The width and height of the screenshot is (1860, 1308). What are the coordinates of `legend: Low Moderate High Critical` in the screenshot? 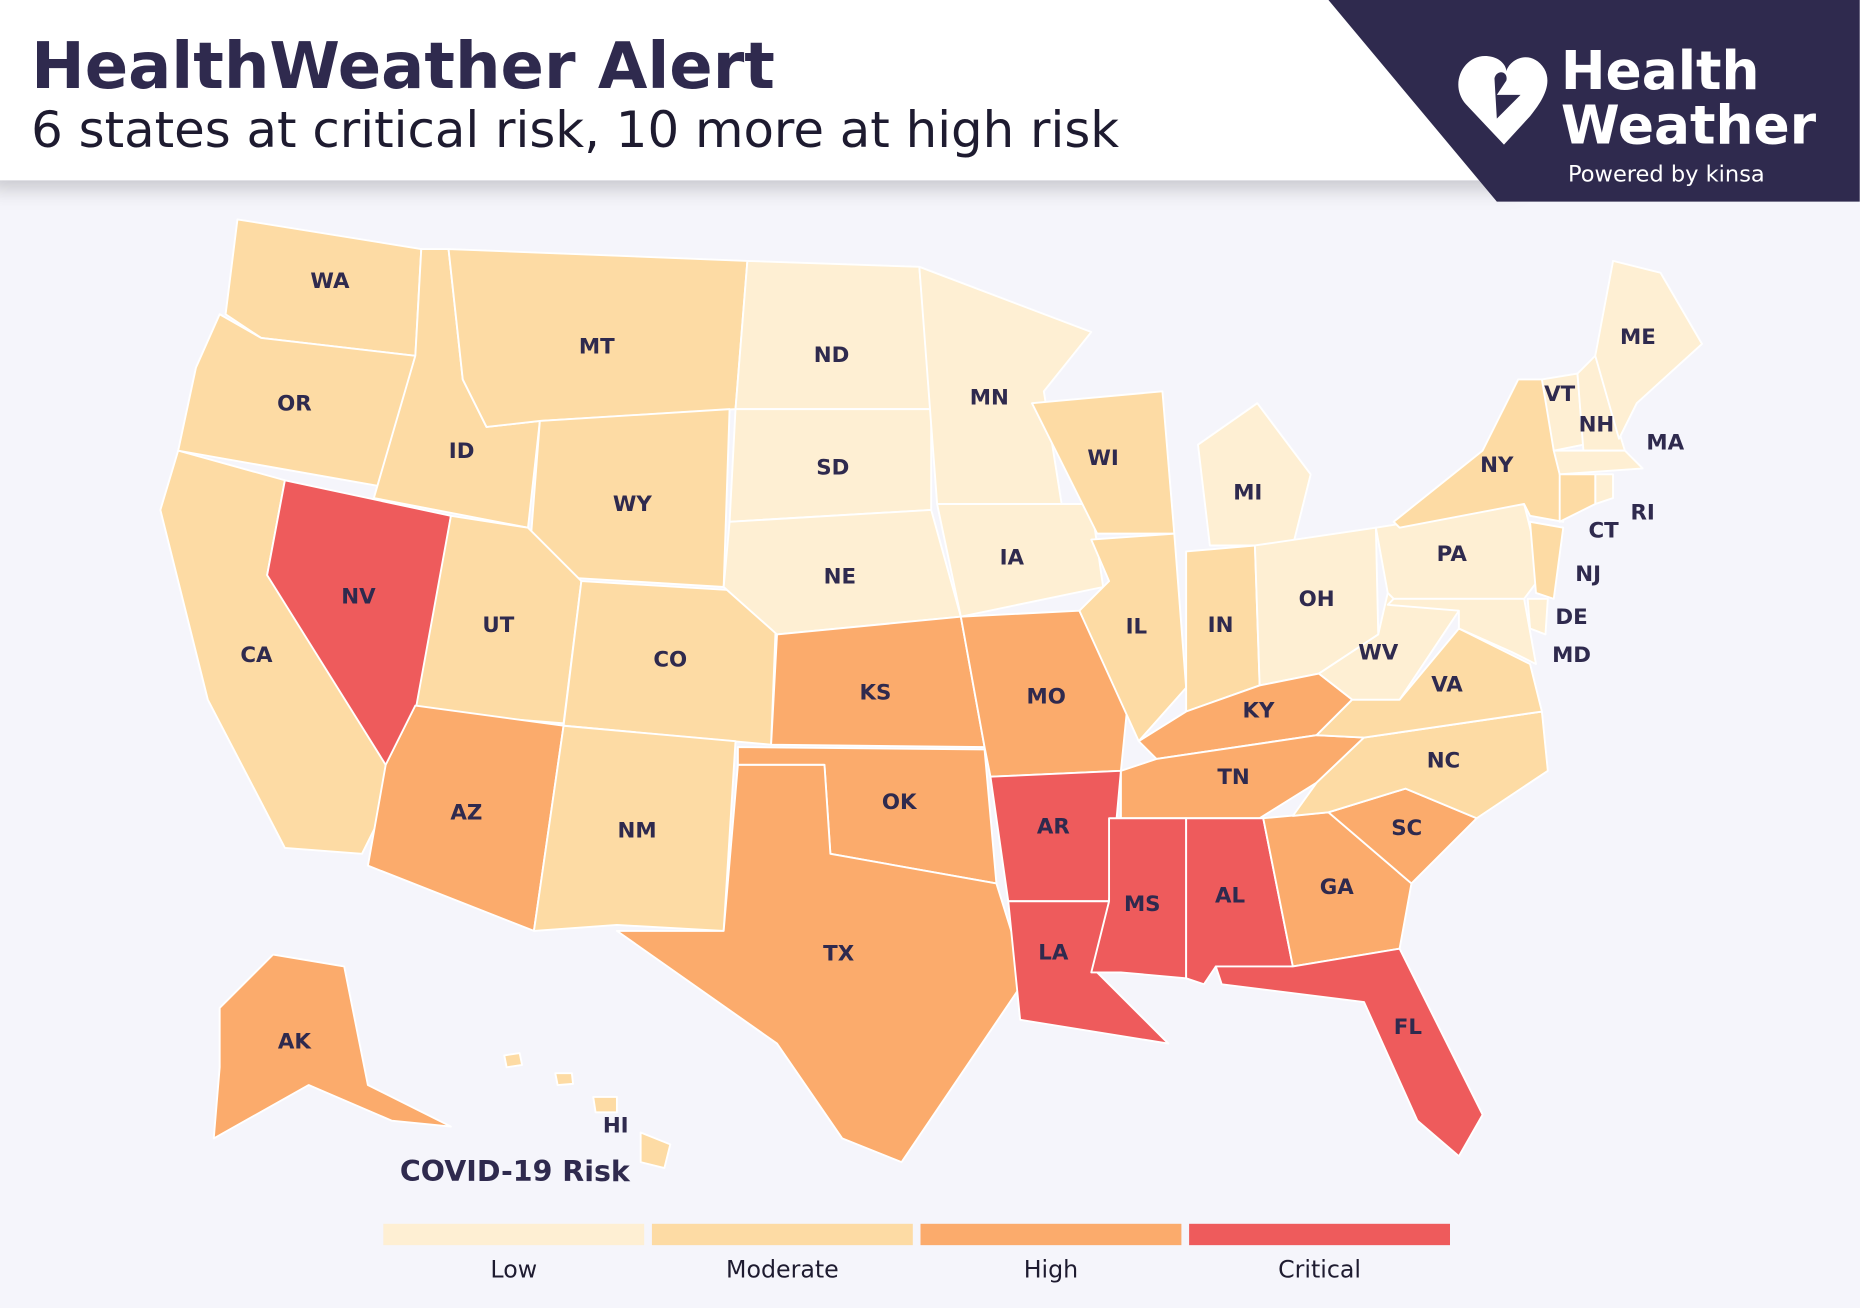 It's located at (916, 1253).